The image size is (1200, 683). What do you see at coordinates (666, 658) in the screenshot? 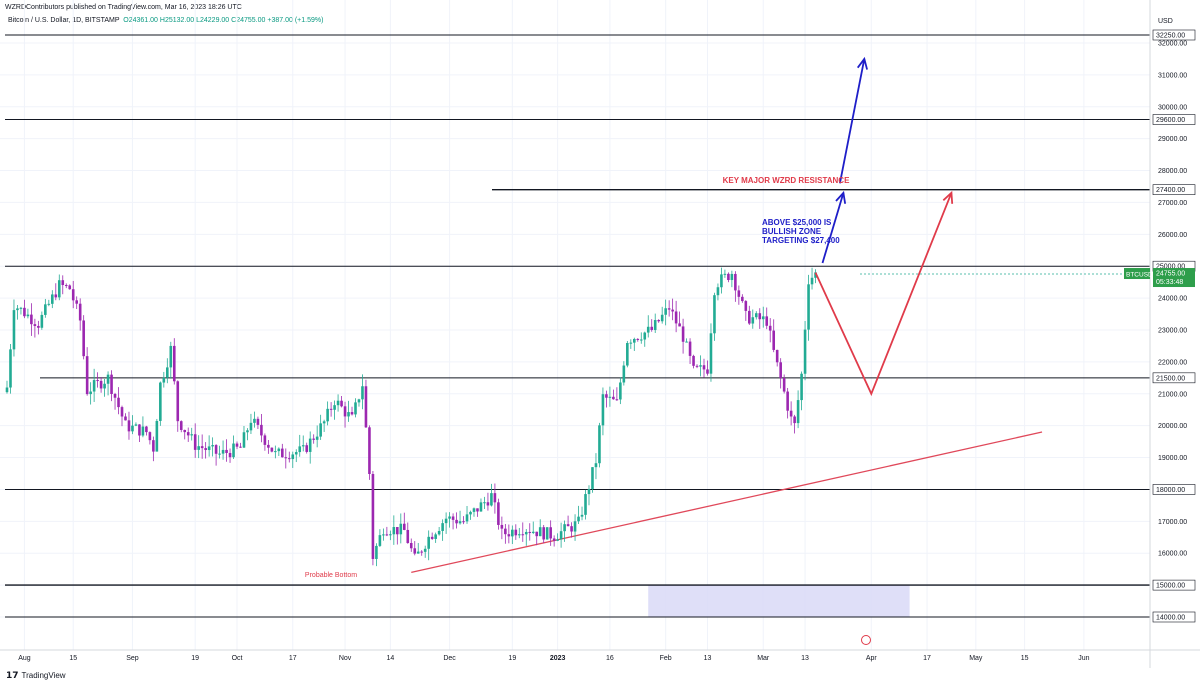
I see `time-tick-label: Feb` at bounding box center [666, 658].